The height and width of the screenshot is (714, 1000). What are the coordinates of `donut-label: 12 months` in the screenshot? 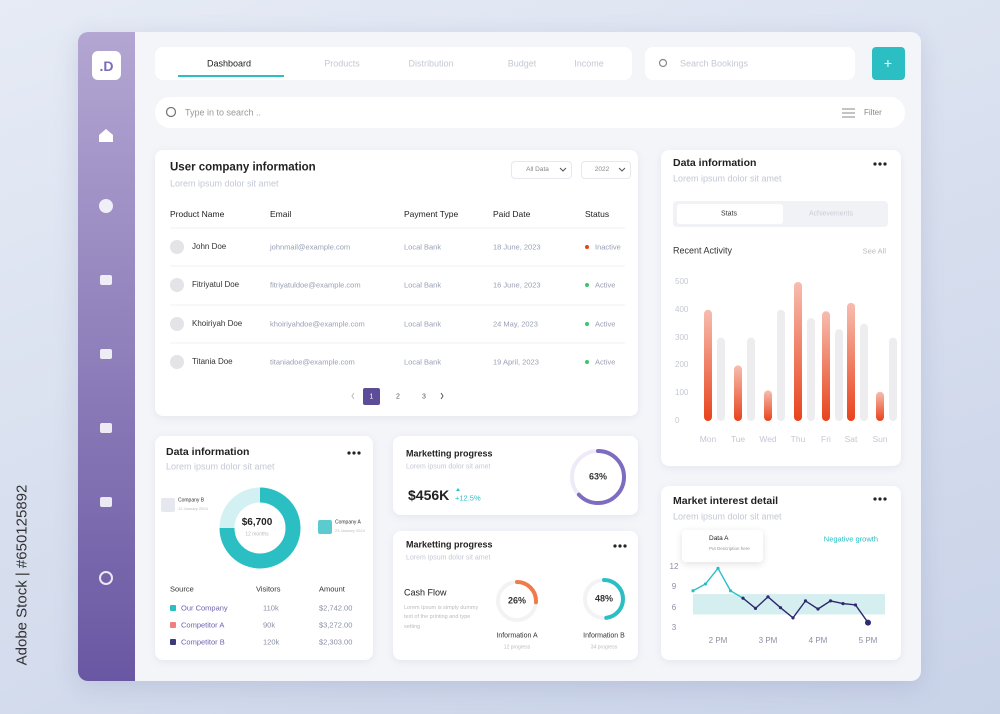 It's located at (257, 534).